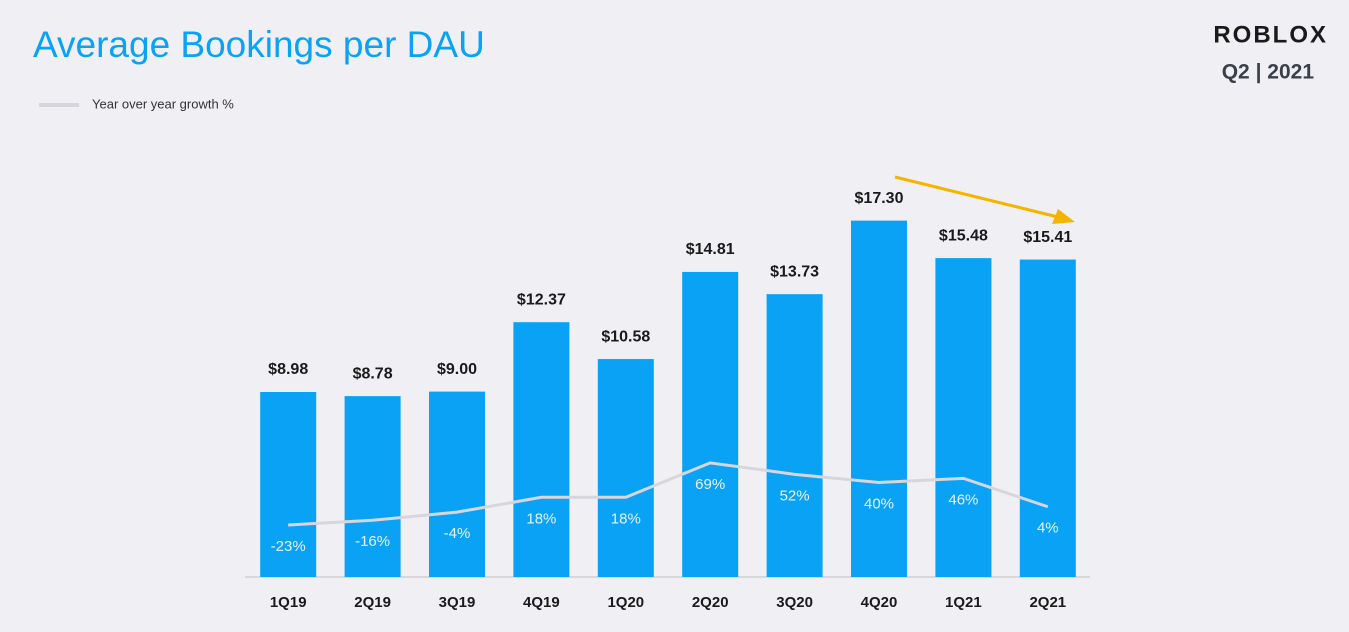 This screenshot has height=632, width=1349. What do you see at coordinates (541, 602) in the screenshot?
I see `x-tick-label: 4Q19` at bounding box center [541, 602].